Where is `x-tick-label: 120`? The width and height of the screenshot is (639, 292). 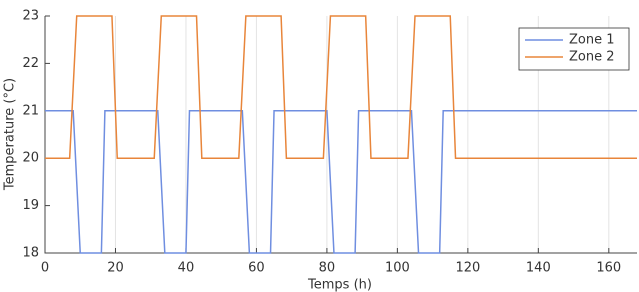 x-tick-label: 120 is located at coordinates (467, 268).